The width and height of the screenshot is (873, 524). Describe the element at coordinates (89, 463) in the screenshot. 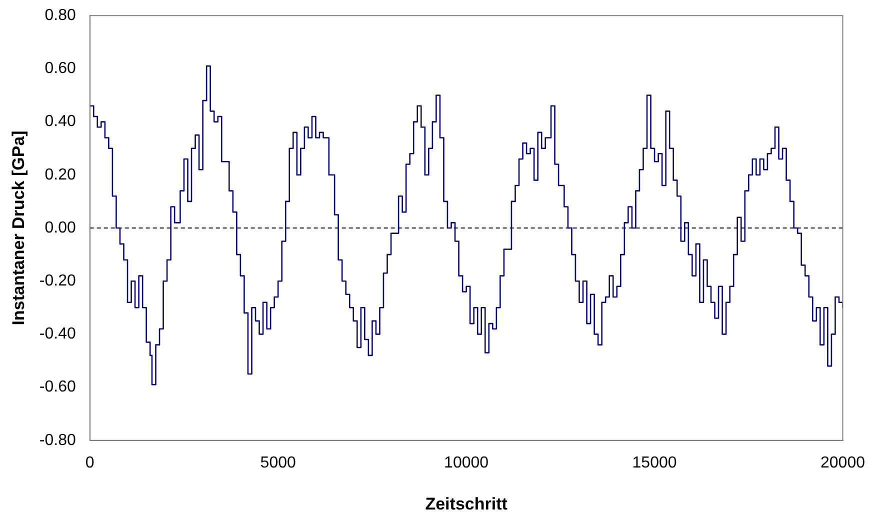

I see `x-tick-label: 0` at that location.